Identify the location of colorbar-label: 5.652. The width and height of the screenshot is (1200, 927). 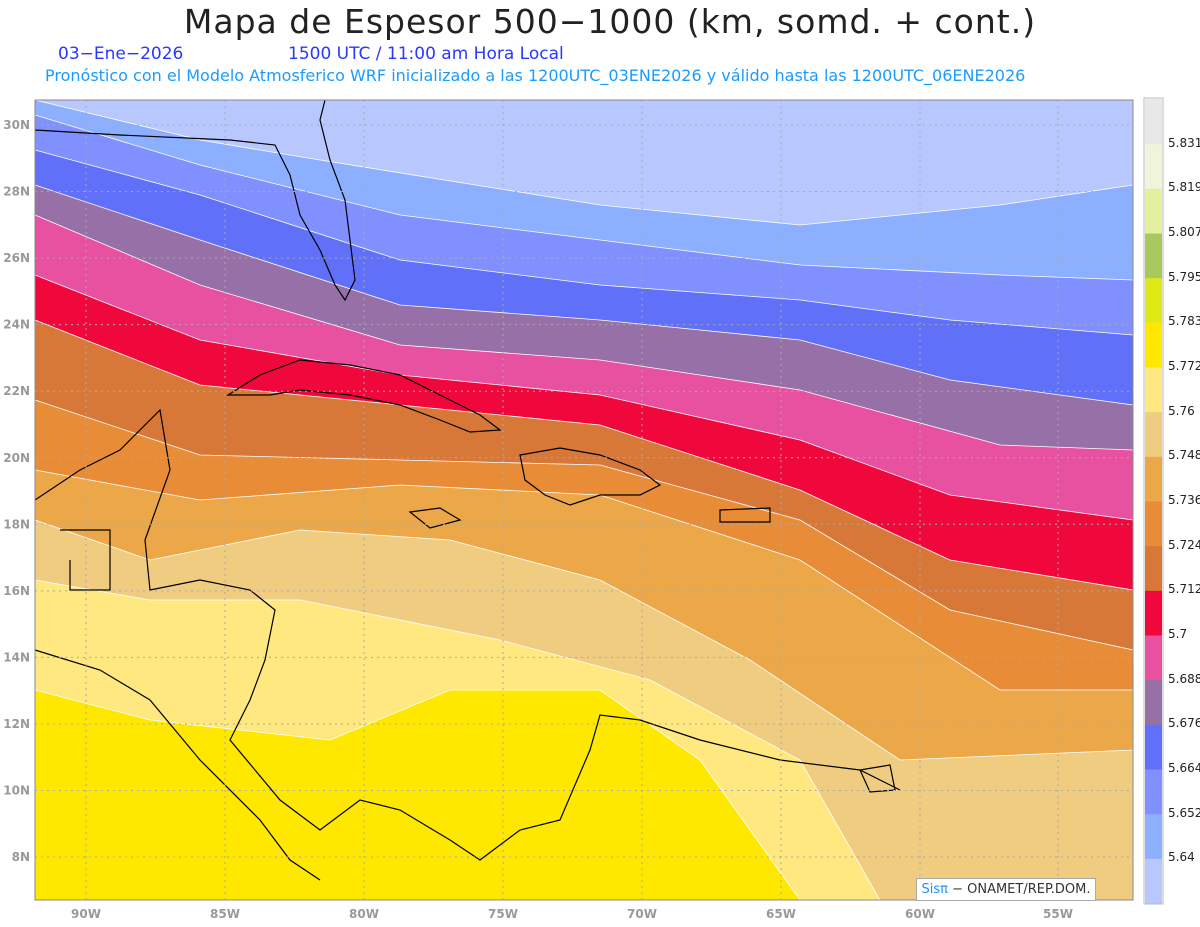
(1184, 812).